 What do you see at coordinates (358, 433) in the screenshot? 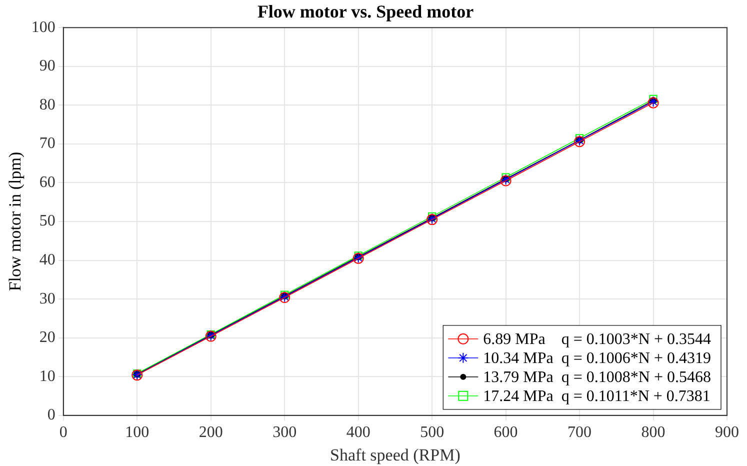
I see `x-tick-label: 400` at bounding box center [358, 433].